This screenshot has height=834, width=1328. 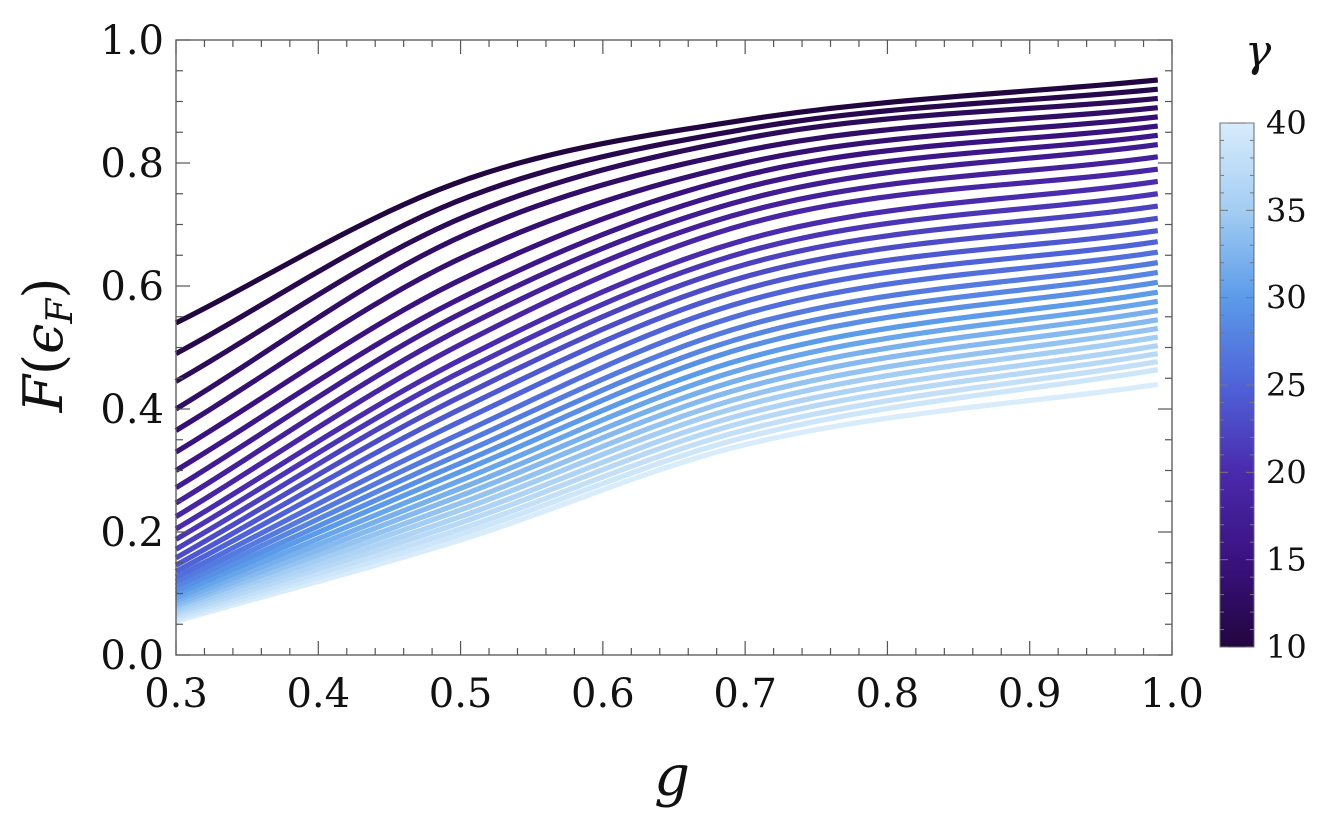 What do you see at coordinates (132, 656) in the screenshot?
I see `y-tick-label: 0.0` at bounding box center [132, 656].